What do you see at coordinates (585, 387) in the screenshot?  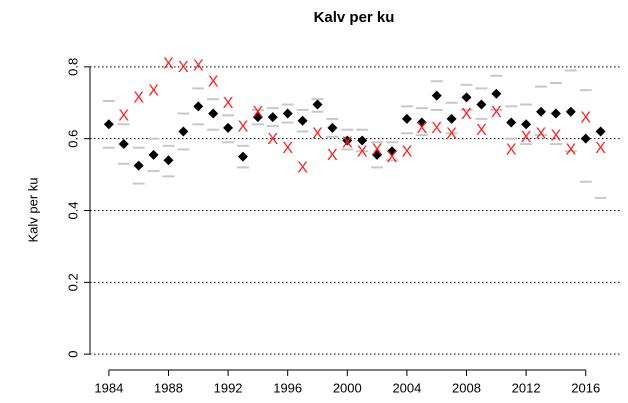 I see `x-tick-label: 2016` at bounding box center [585, 387].